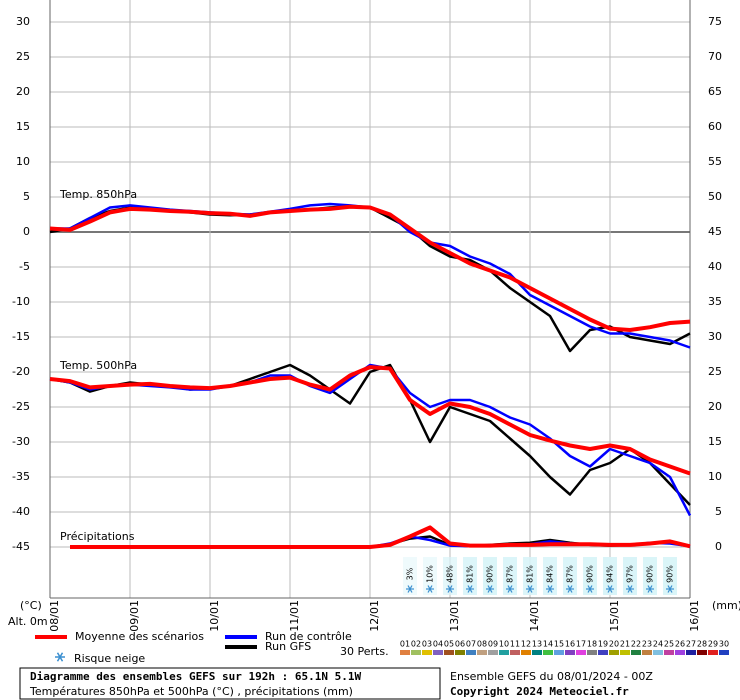  What do you see at coordinates (658, 644) in the screenshot?
I see `perturbation-name: 24` at bounding box center [658, 644].